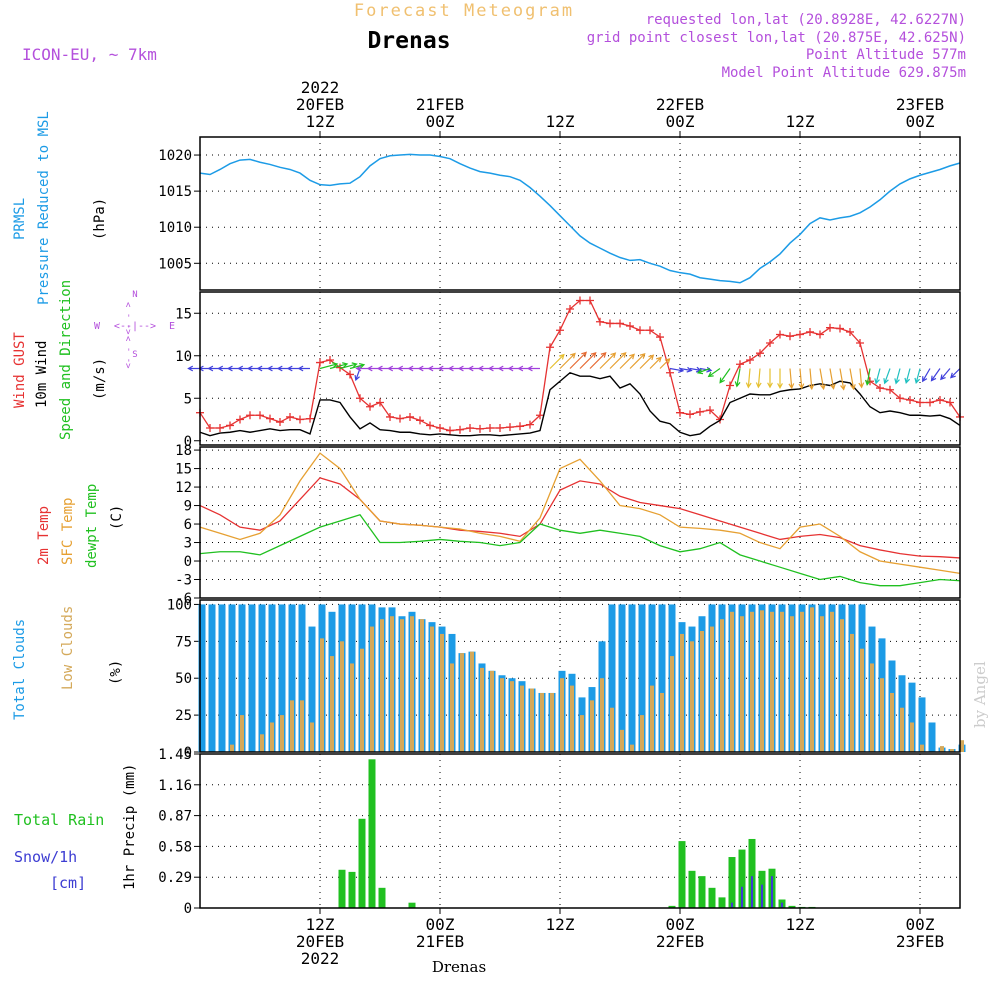  I want to click on bottom-time-label: 21FEB, so click(440, 941).